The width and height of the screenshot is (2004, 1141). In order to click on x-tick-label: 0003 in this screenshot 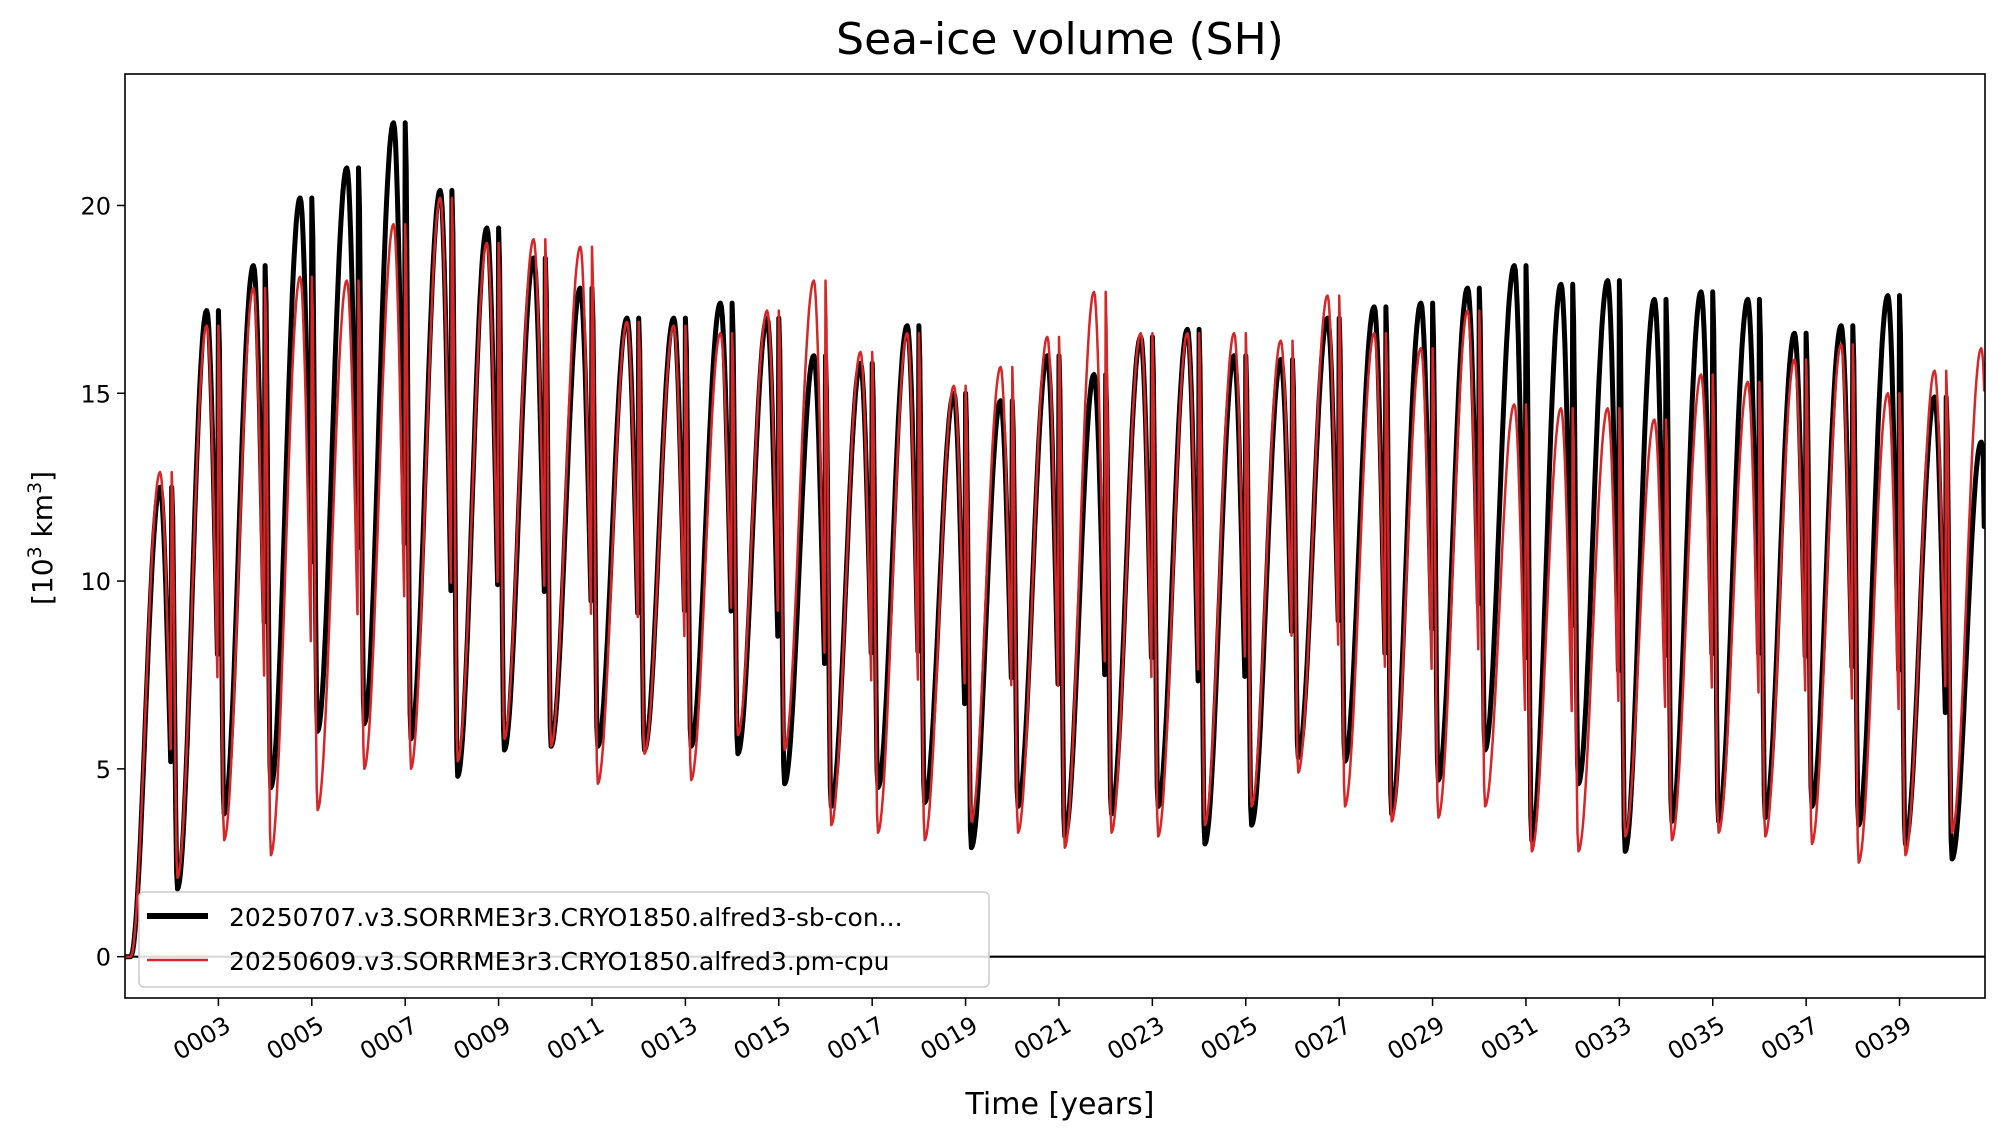, I will do `click(202, 1038)`.